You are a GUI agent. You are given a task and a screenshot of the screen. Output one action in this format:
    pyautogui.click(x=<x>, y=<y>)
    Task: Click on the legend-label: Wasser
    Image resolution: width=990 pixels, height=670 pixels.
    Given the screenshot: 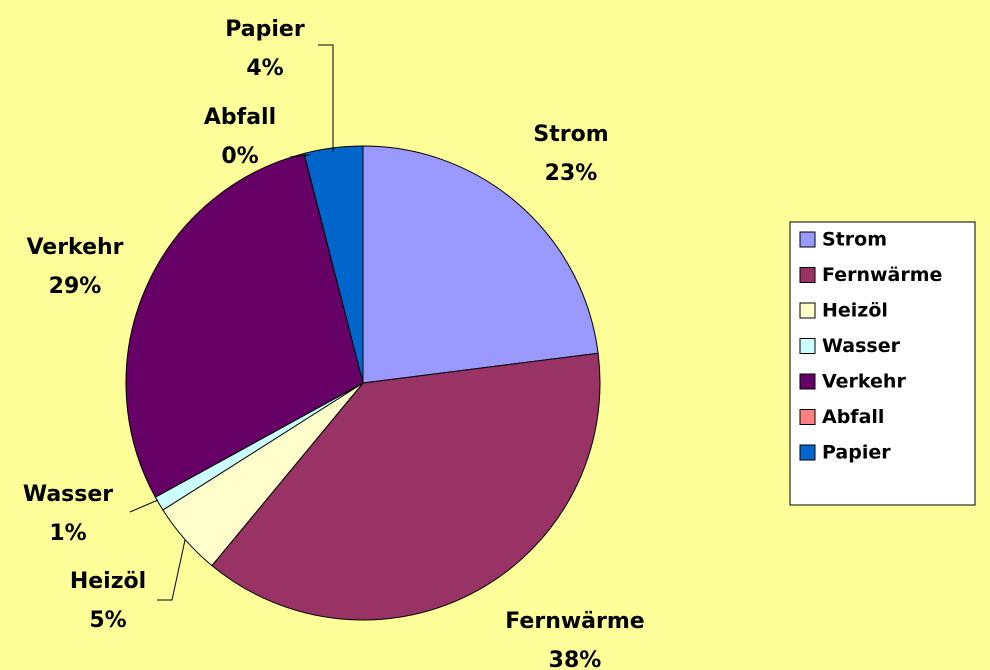 What is the action you would take?
    pyautogui.click(x=861, y=346)
    